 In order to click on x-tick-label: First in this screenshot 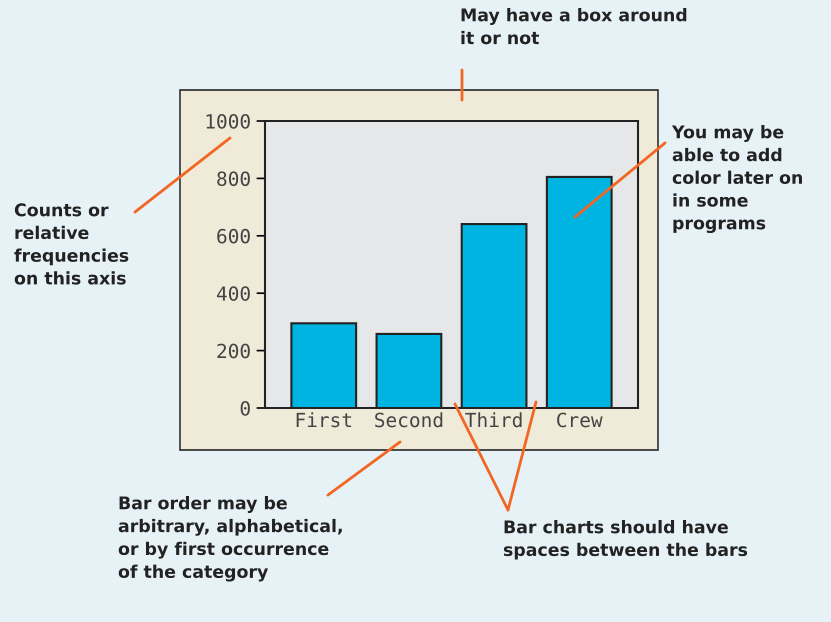, I will do `click(324, 420)`.